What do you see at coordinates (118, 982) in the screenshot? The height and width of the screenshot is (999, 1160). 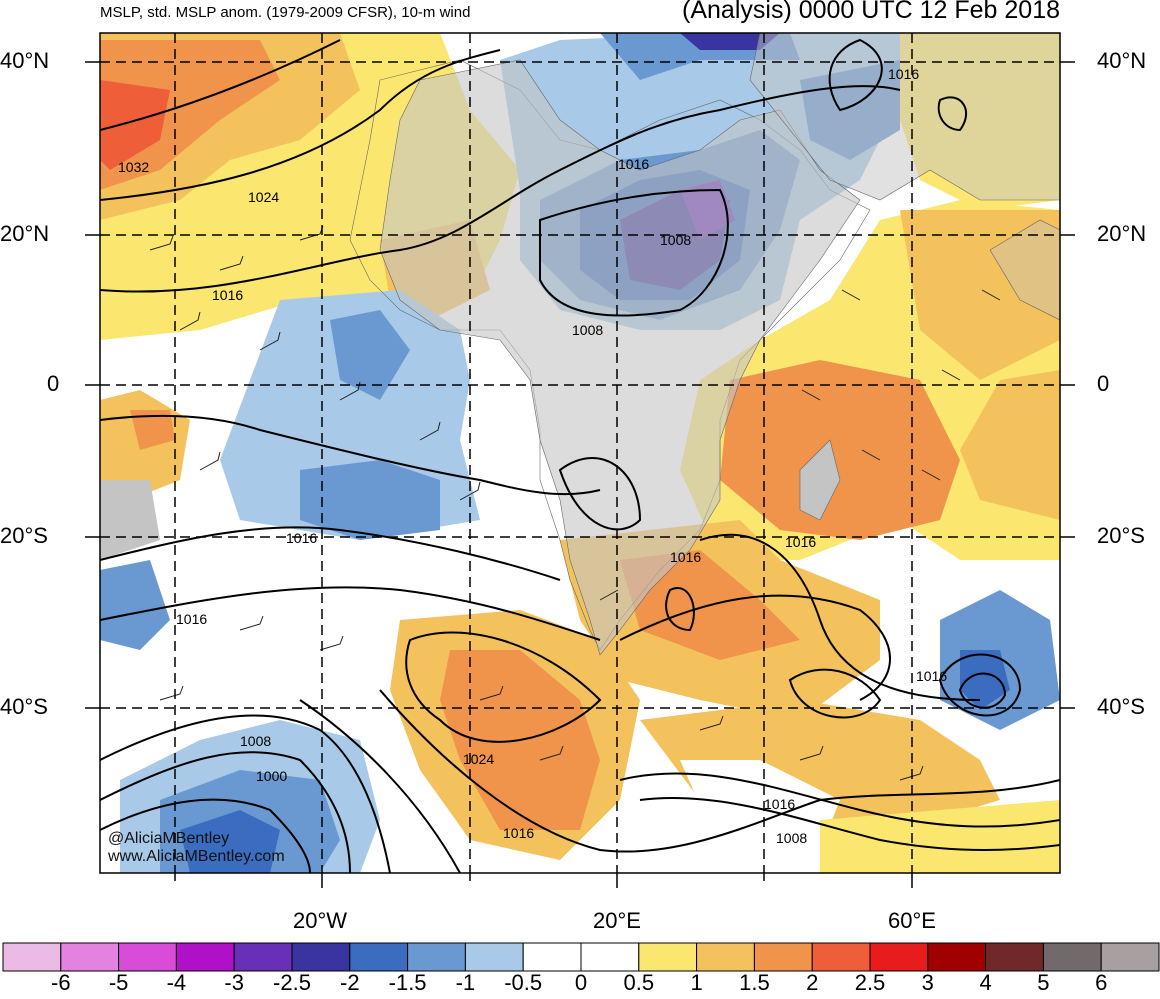 I see `colorbar-tick-label: -5` at bounding box center [118, 982].